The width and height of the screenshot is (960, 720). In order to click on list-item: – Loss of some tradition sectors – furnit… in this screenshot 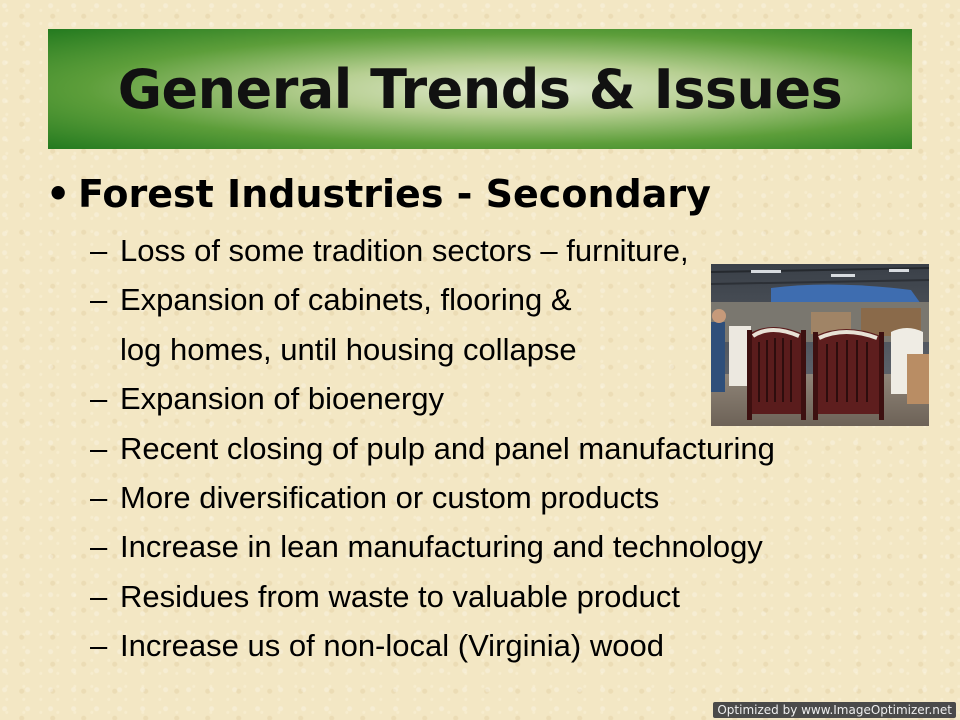, I will do `click(432, 250)`.